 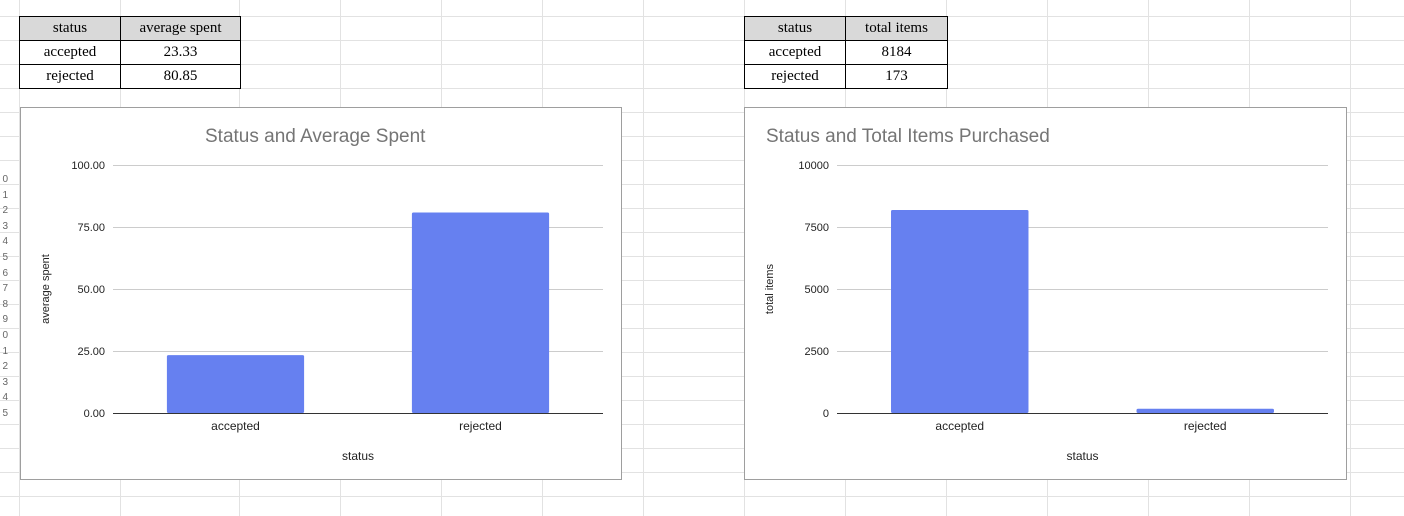 I want to click on y-tick-label: 0, so click(x=826, y=414).